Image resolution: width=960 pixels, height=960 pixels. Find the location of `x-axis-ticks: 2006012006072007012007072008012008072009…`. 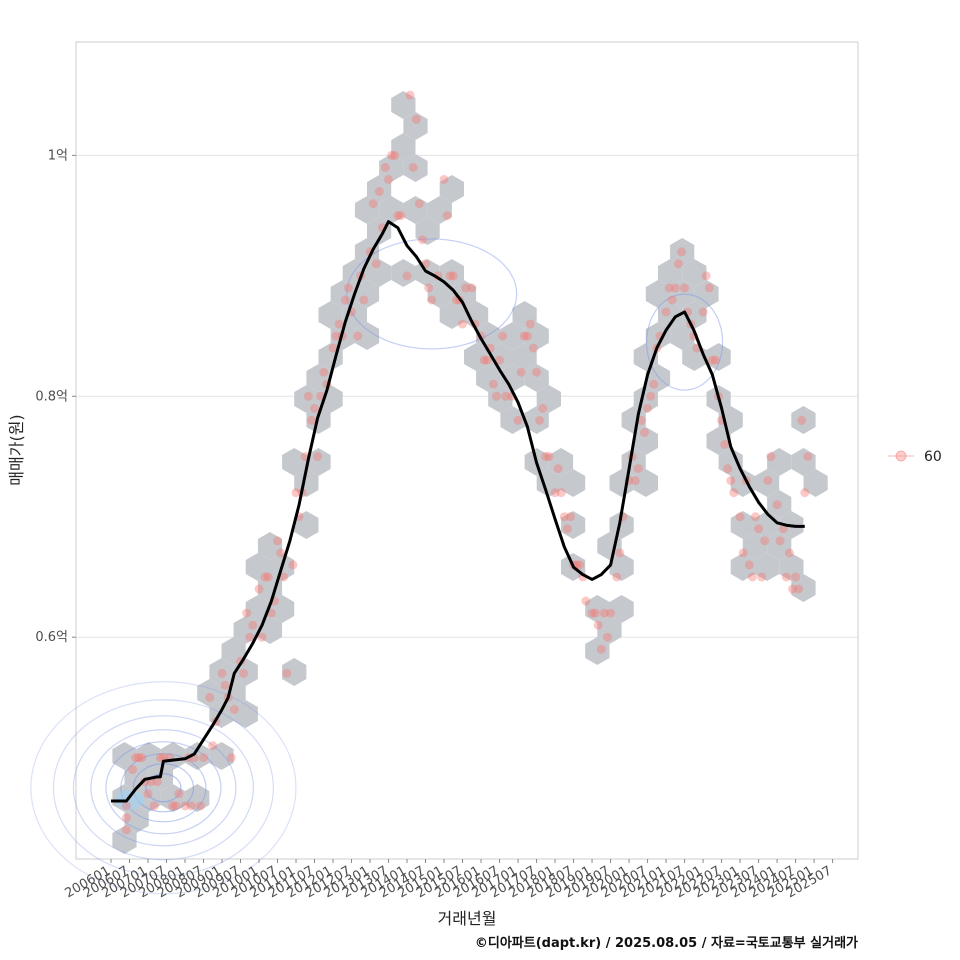

x-axis-ticks: 2006012006072007012007072008012008072009… is located at coordinates (449, 880).